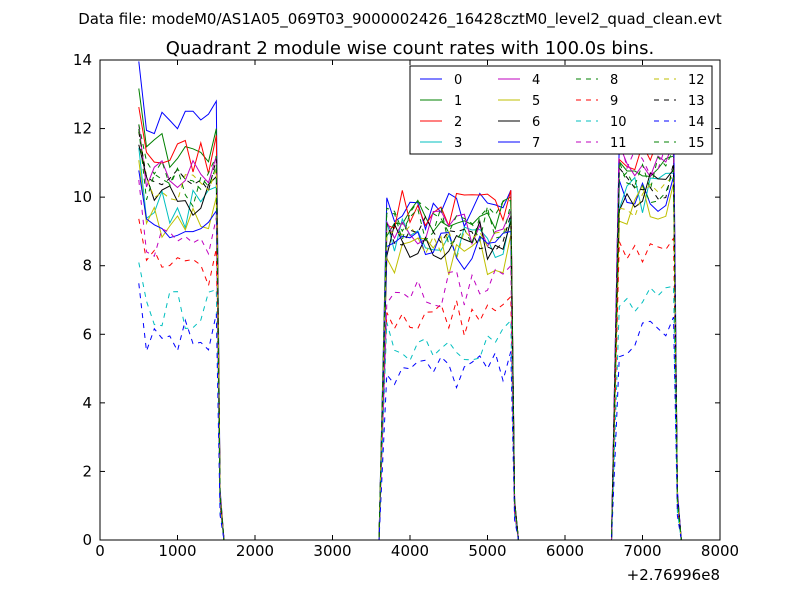  Describe the element at coordinates (561, 110) in the screenshot. I see `legend-box` at that location.